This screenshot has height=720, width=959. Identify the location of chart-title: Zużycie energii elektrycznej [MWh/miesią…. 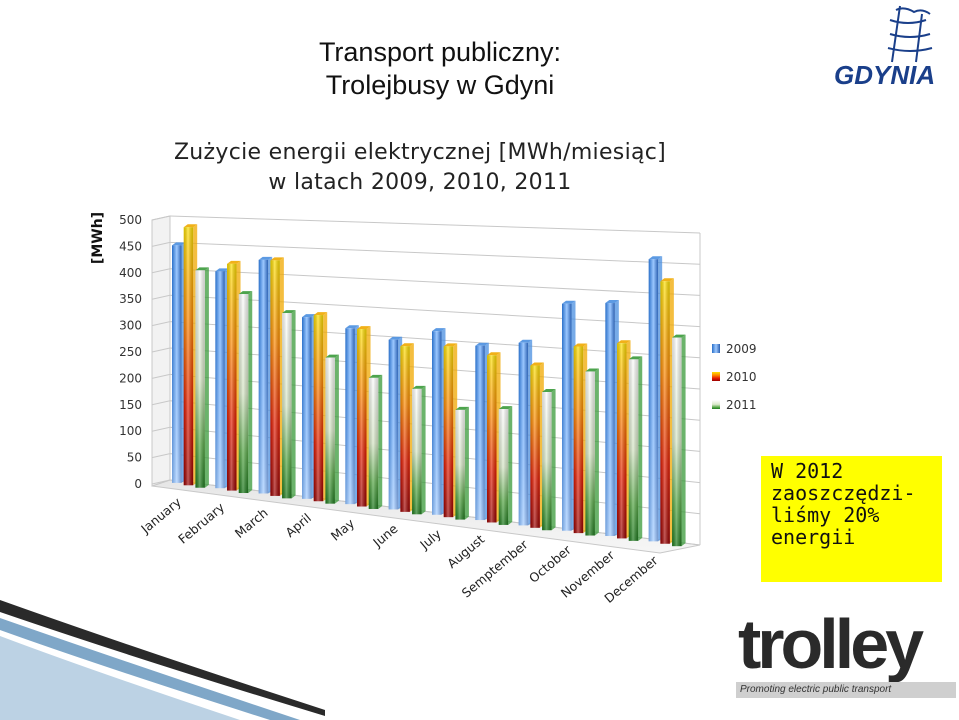
(420, 168).